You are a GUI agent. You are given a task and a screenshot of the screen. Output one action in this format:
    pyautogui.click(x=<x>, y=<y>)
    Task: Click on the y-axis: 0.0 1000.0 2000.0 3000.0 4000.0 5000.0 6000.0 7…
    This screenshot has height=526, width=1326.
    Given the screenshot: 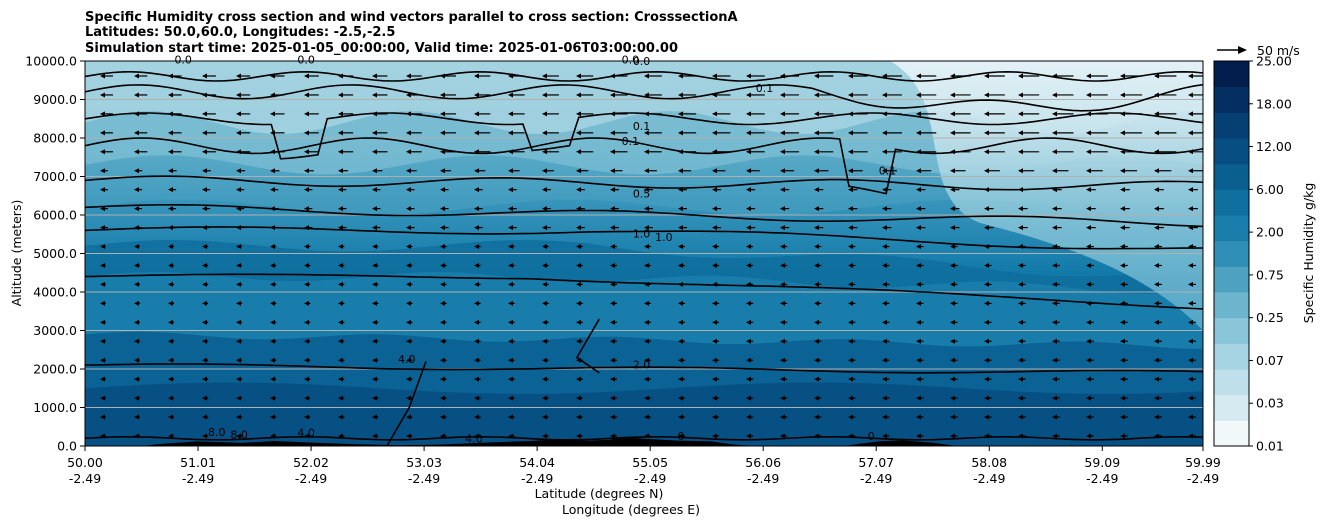 What is the action you would take?
    pyautogui.click(x=55, y=254)
    